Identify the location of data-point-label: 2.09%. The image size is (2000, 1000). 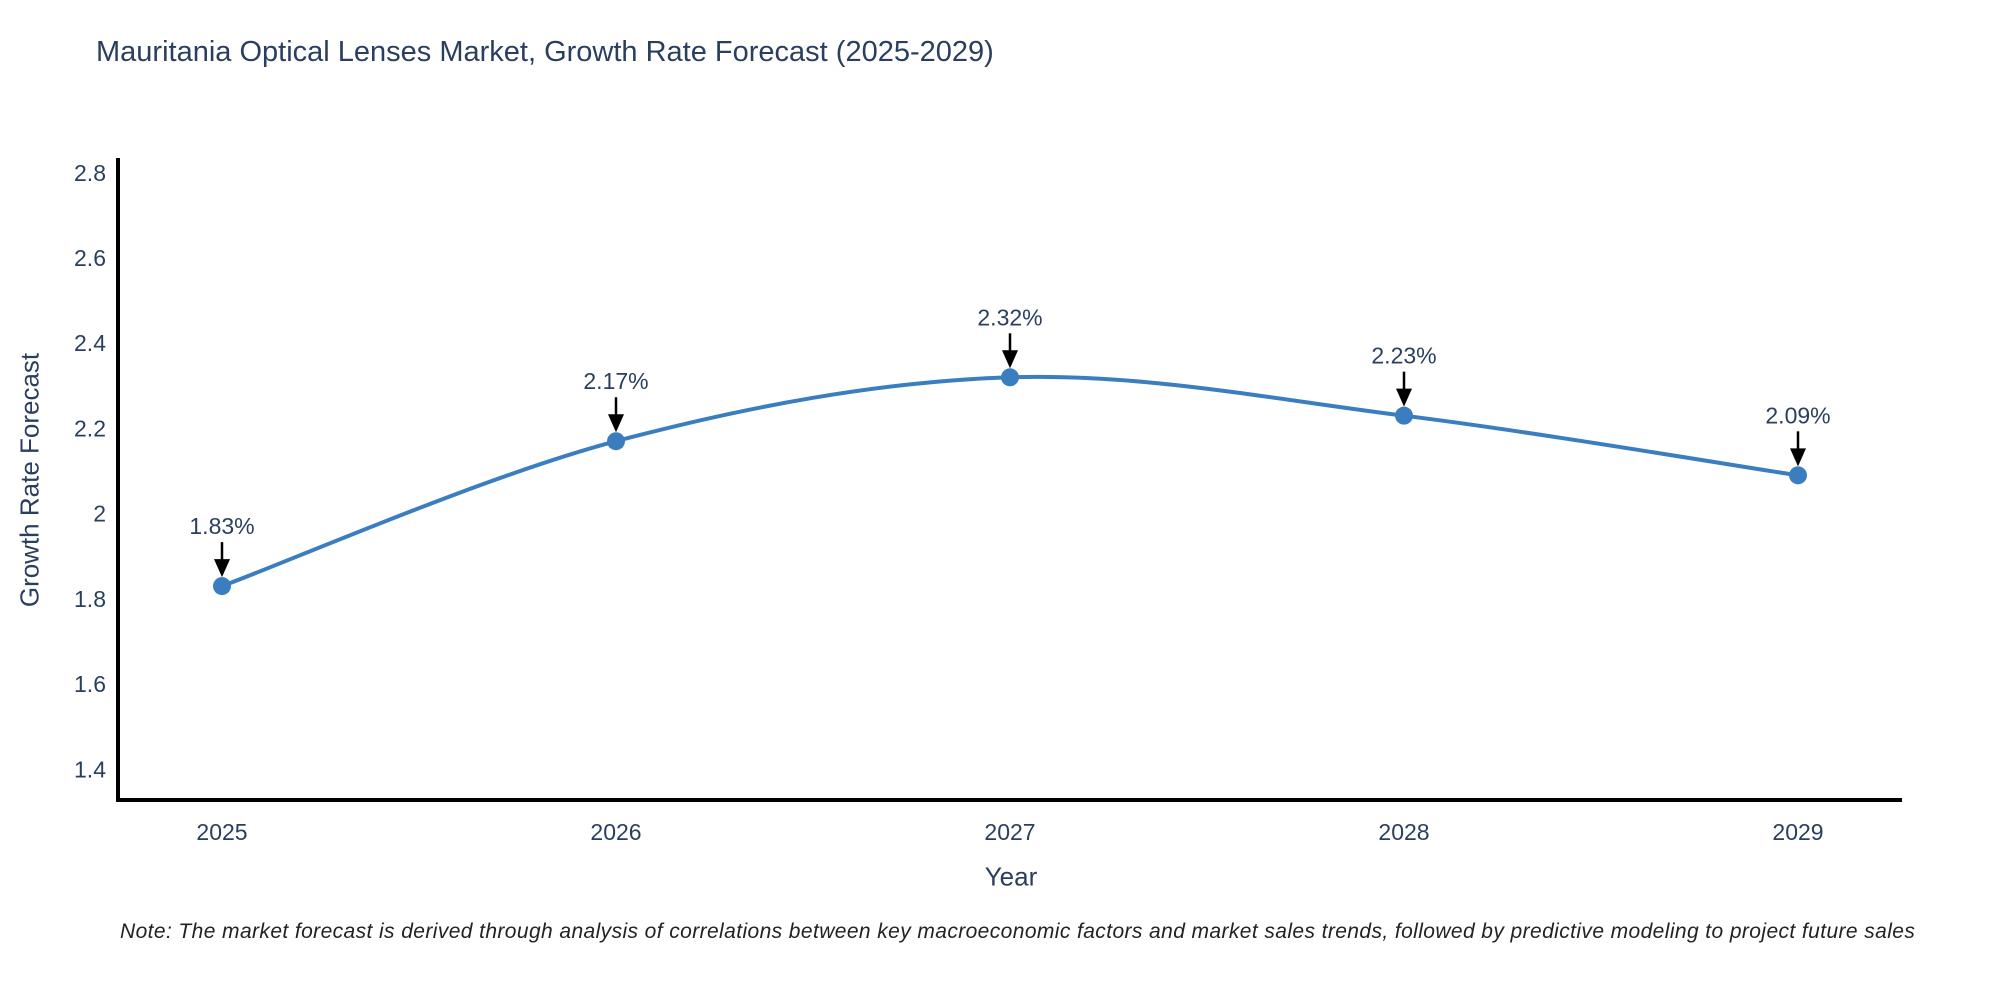
(1797, 415).